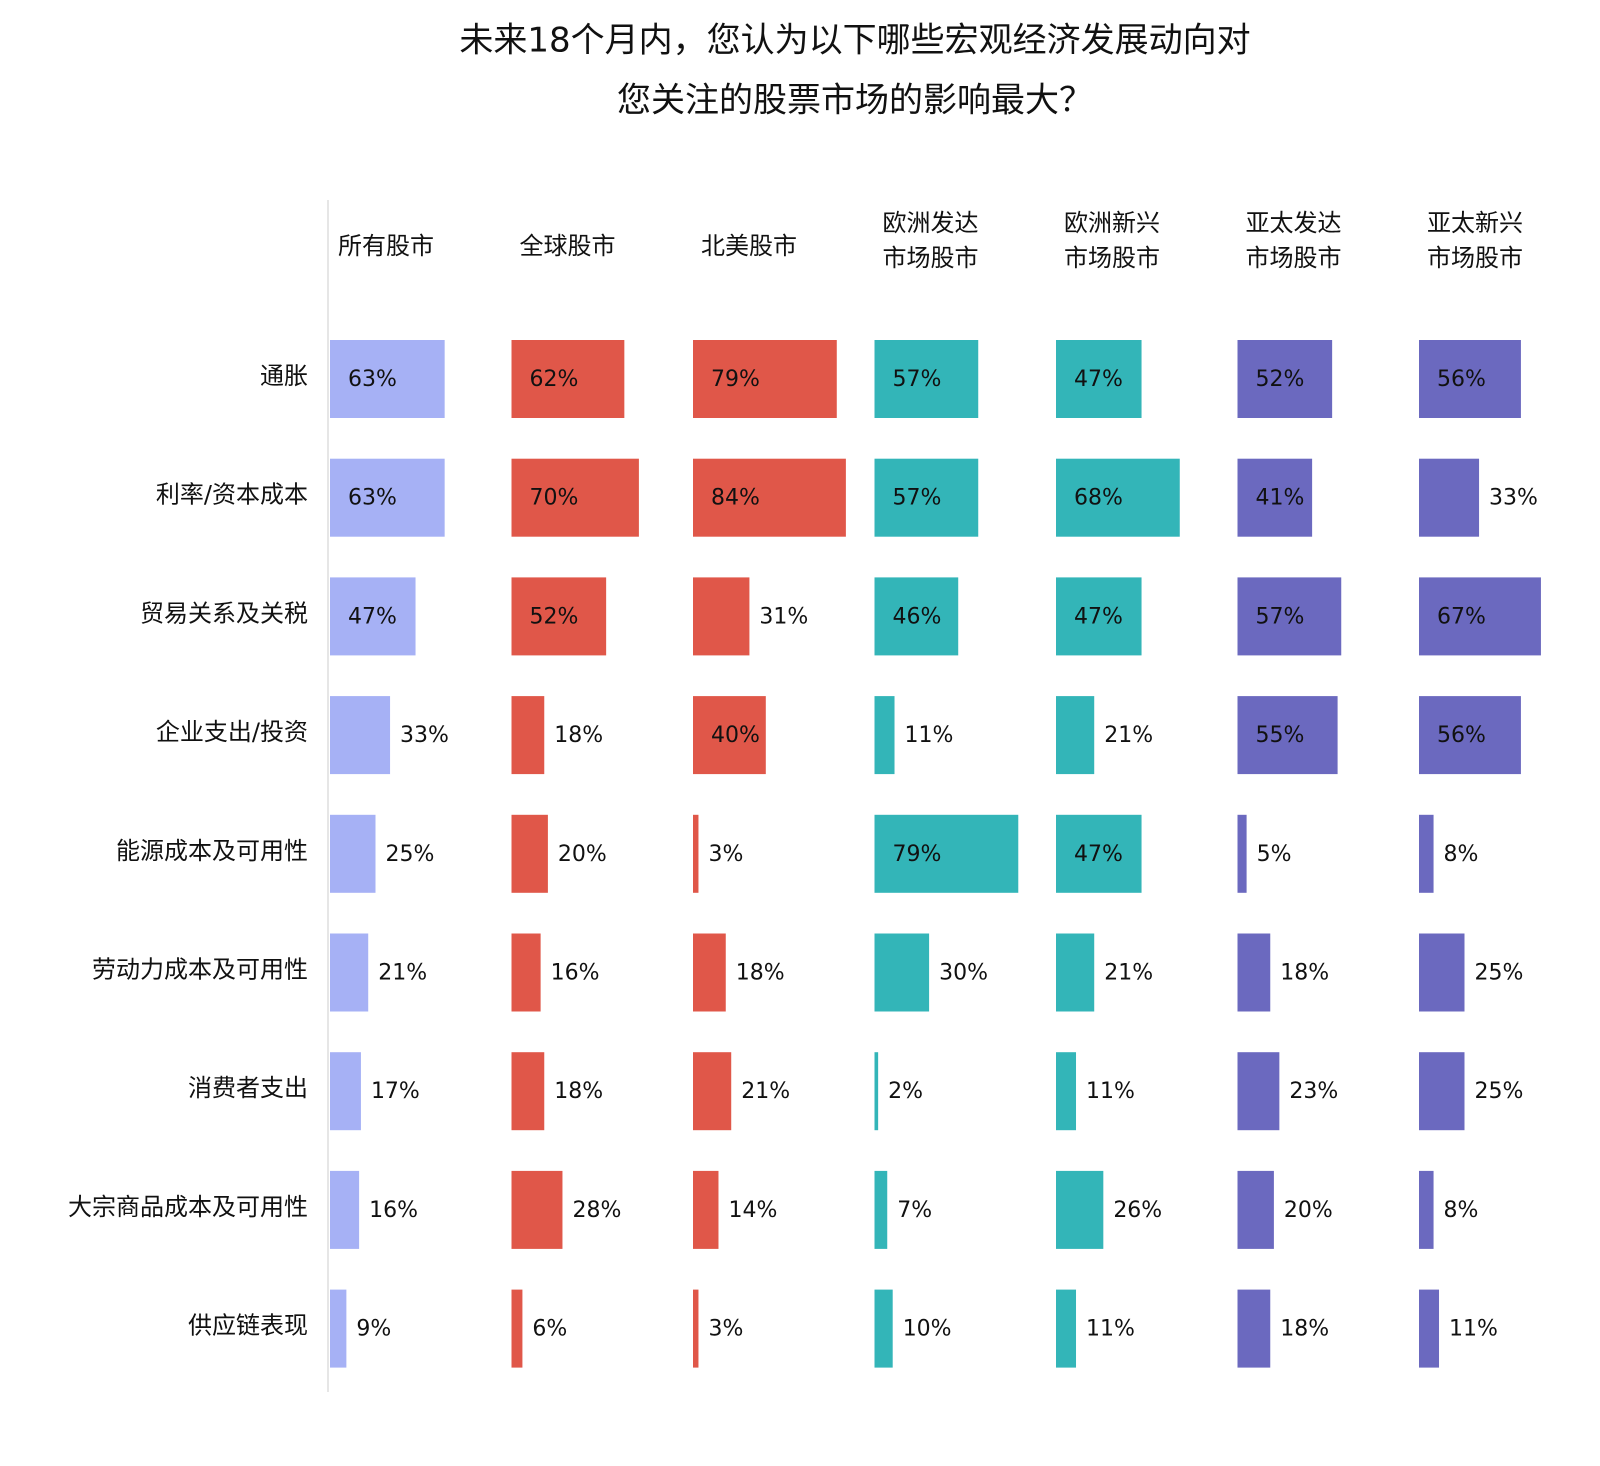  What do you see at coordinates (917, 616) in the screenshot?
I see `data-label: 46%` at bounding box center [917, 616].